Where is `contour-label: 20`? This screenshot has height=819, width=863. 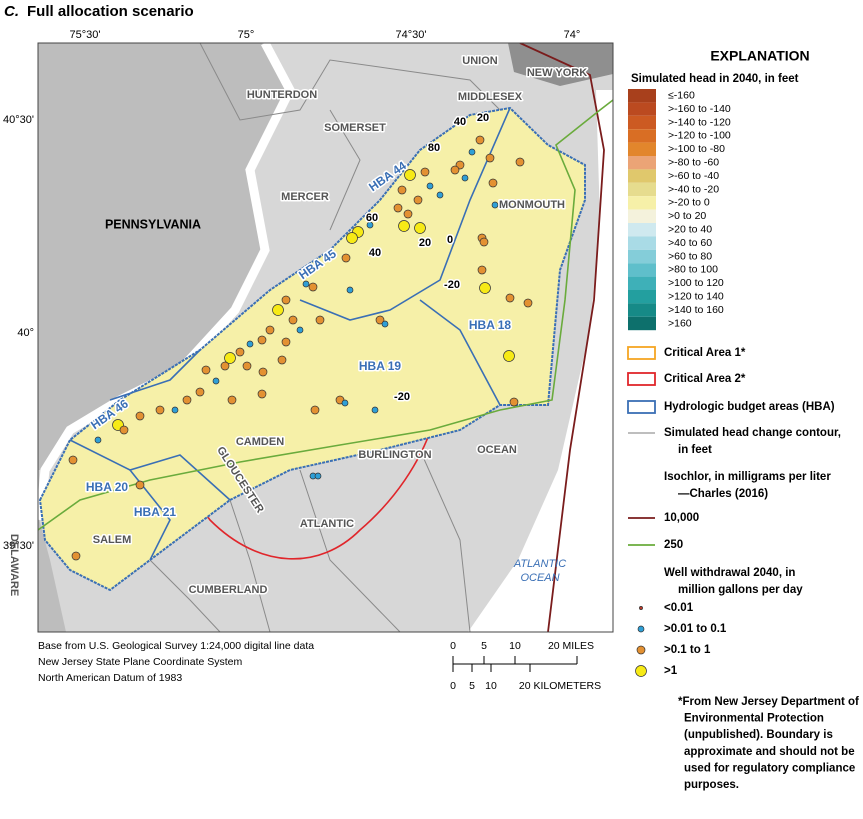 contour-label: 20 is located at coordinates (483, 118).